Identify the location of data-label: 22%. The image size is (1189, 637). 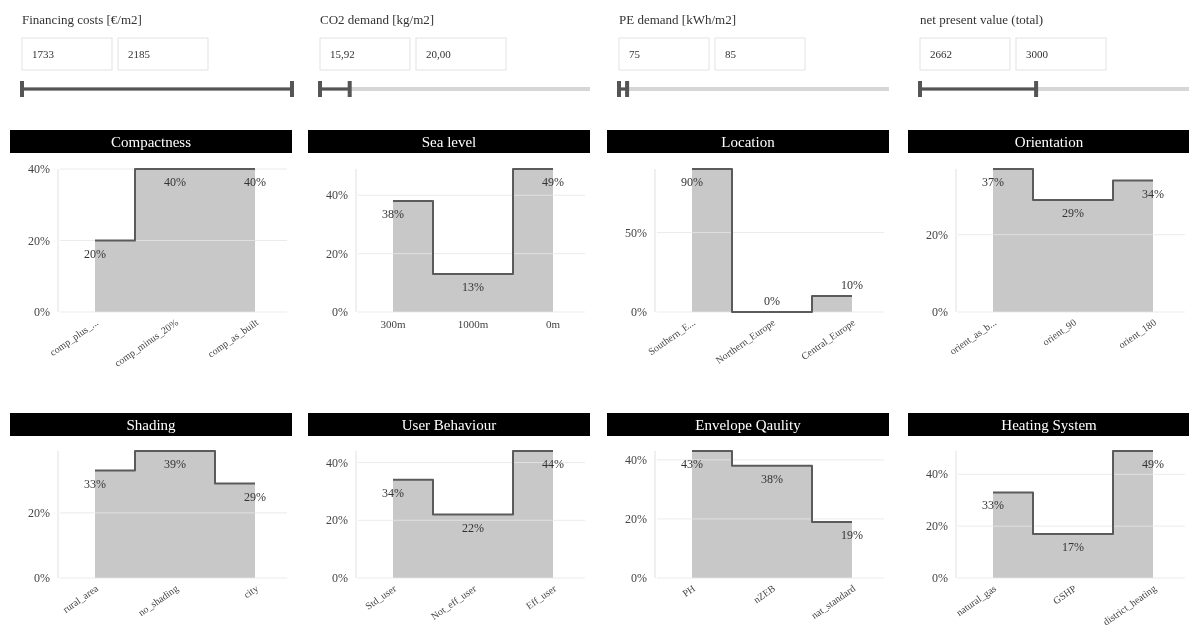
(473, 527).